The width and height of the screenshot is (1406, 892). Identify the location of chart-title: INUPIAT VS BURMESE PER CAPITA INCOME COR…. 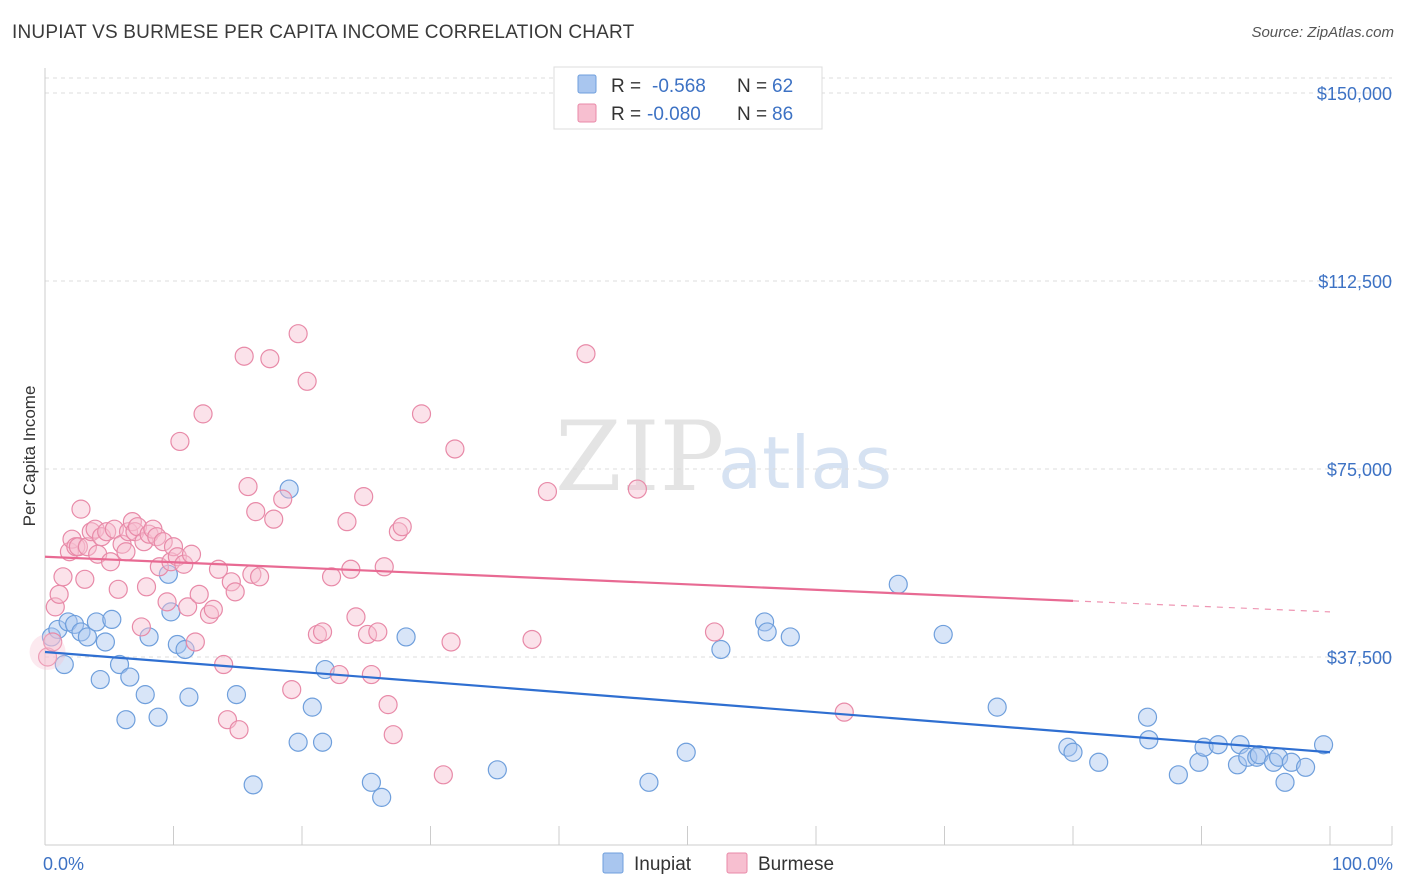
(323, 32).